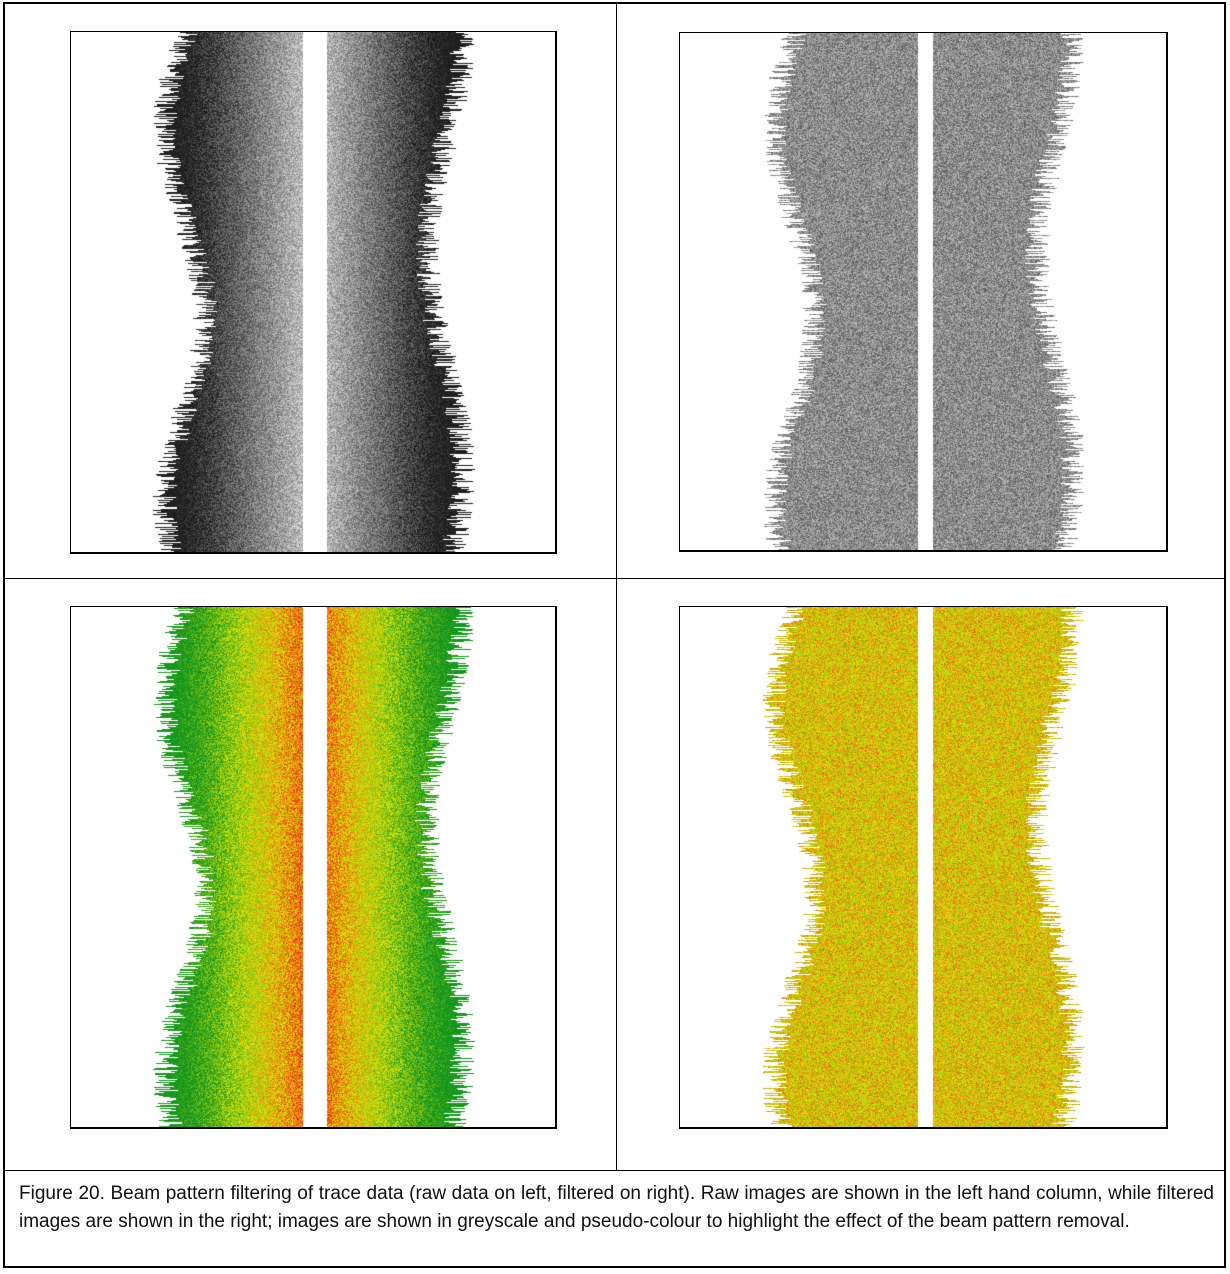  What do you see at coordinates (614, 578) in the screenshot?
I see `row-divider` at bounding box center [614, 578].